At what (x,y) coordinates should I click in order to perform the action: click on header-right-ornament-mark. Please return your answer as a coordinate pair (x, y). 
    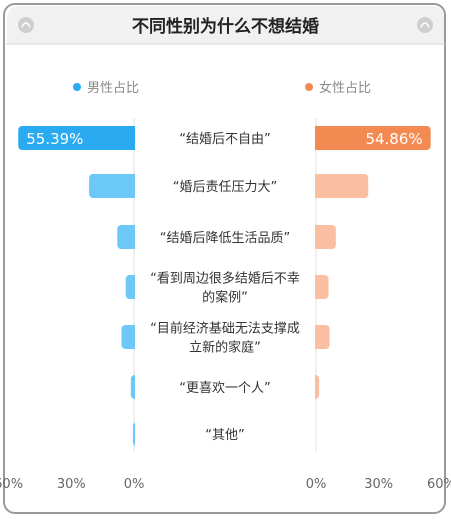
    Looking at the image, I should click on (425, 25).